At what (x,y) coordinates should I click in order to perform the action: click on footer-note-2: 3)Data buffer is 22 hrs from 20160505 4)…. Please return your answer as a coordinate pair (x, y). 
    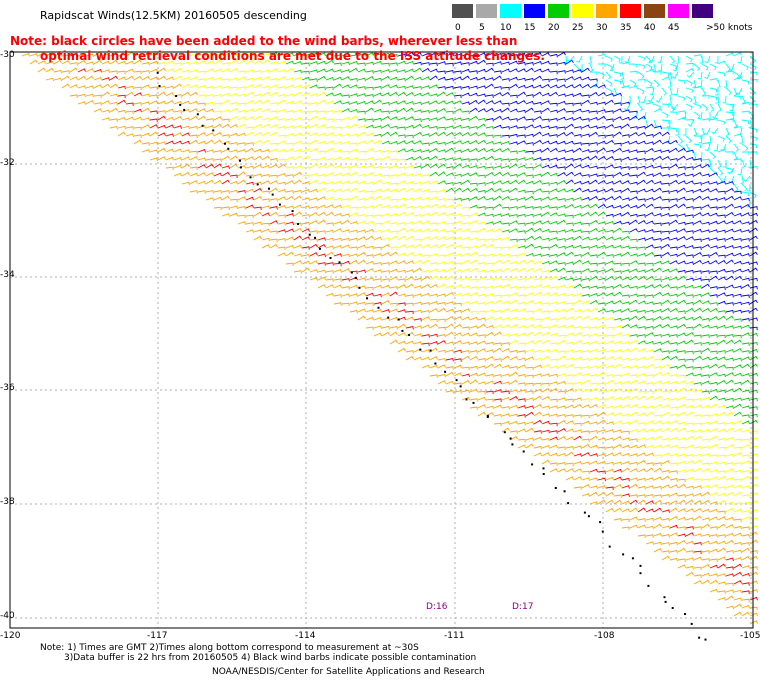
    Looking at the image, I should click on (270, 658).